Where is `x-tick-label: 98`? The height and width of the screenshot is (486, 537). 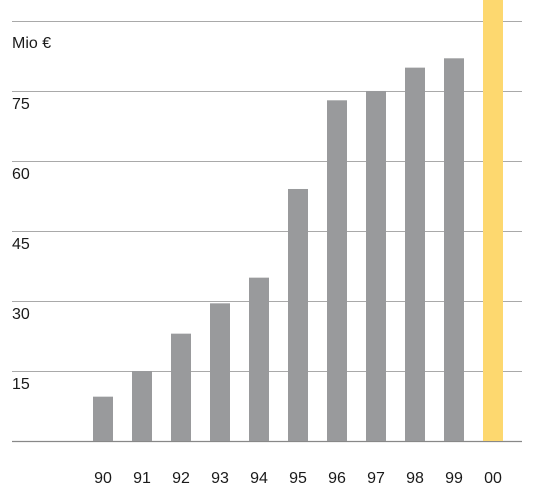
x-tick-label: 98 is located at coordinates (415, 478).